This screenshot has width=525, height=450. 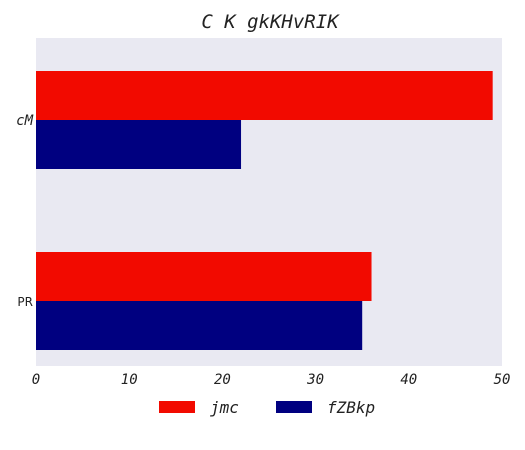 What do you see at coordinates (351, 407) in the screenshot?
I see `legend-label-fzbkp: fZBkp` at bounding box center [351, 407].